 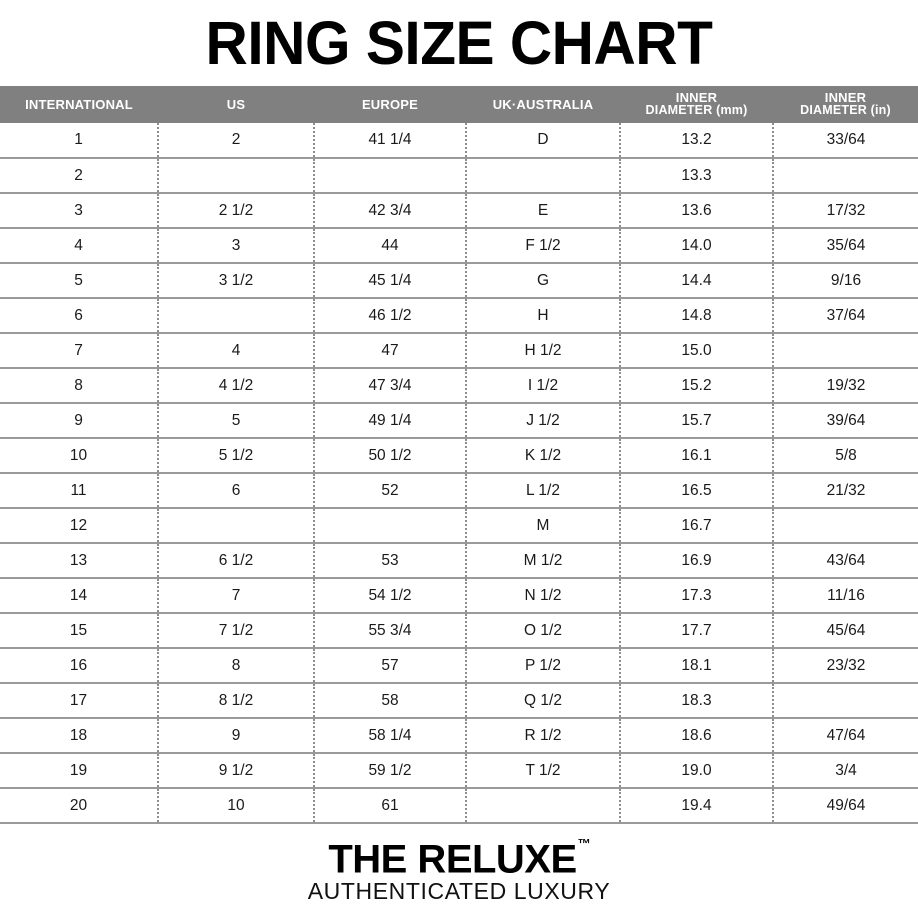 I want to click on cell-us: 6, so click(x=236, y=491).